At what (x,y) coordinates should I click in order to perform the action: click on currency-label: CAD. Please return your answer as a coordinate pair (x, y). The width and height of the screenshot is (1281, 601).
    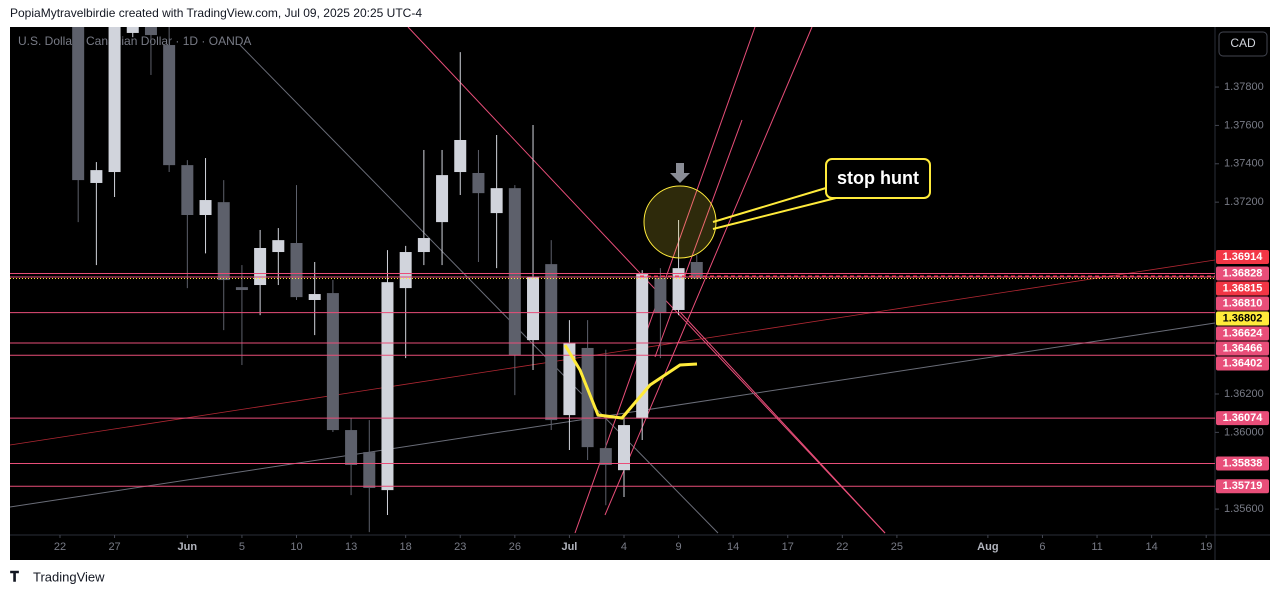
    Looking at the image, I should click on (1243, 43).